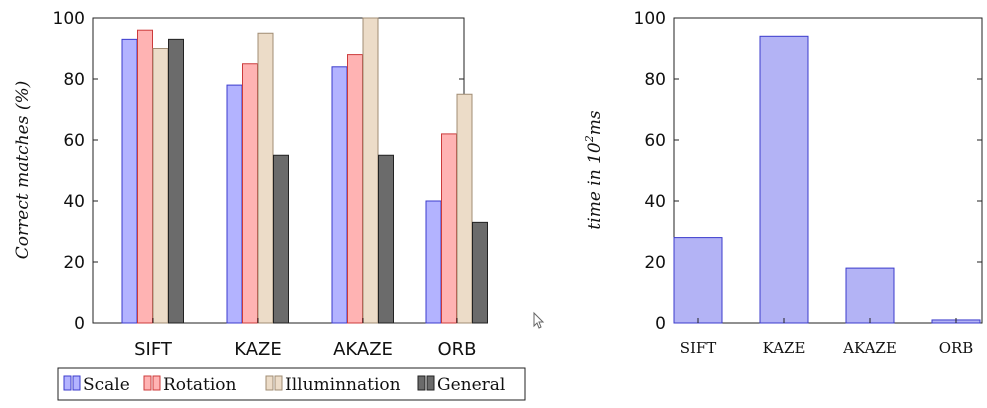  Describe the element at coordinates (698, 280) in the screenshot. I see `right-bar-sift` at that location.